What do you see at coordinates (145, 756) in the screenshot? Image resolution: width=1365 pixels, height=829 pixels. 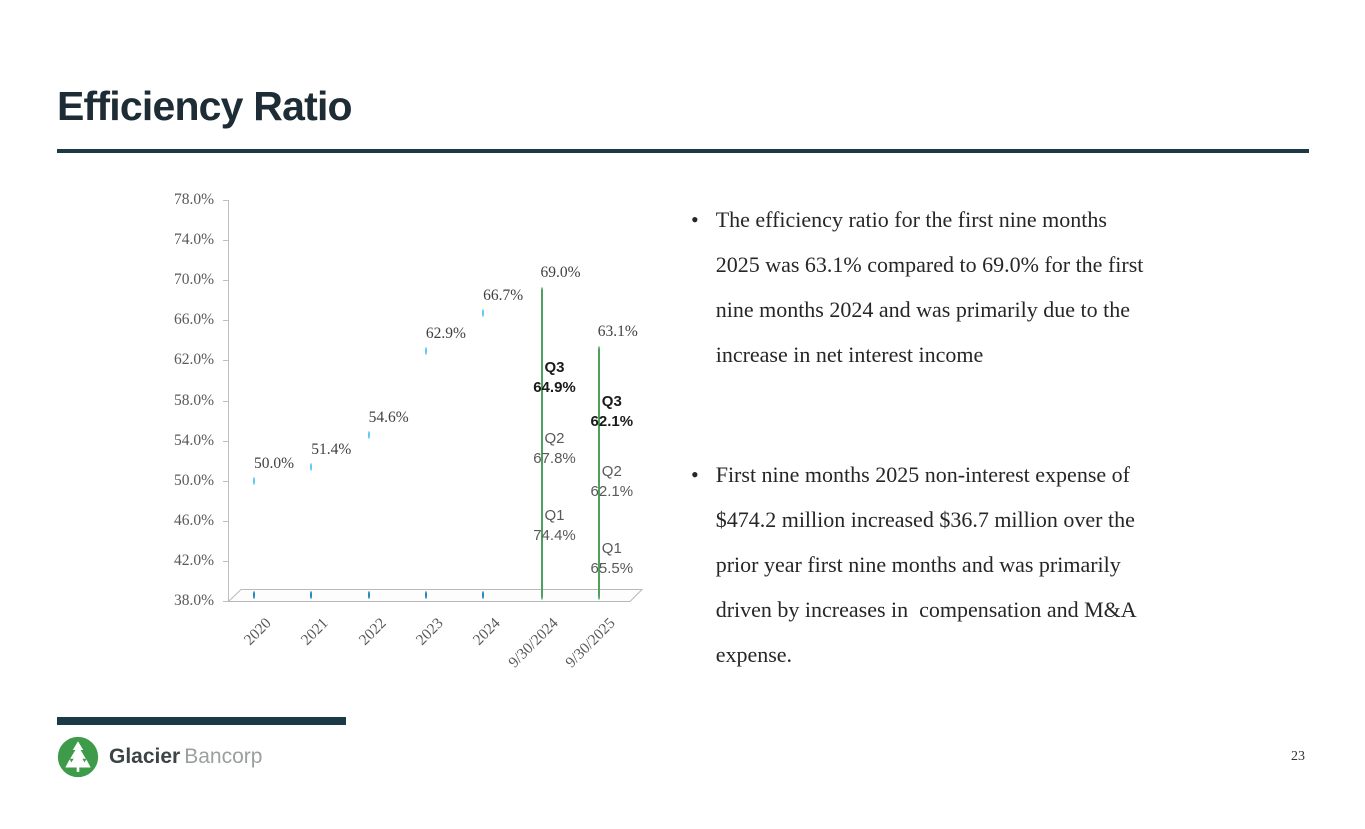 I see `brand-name-glacier: Glacier` at bounding box center [145, 756].